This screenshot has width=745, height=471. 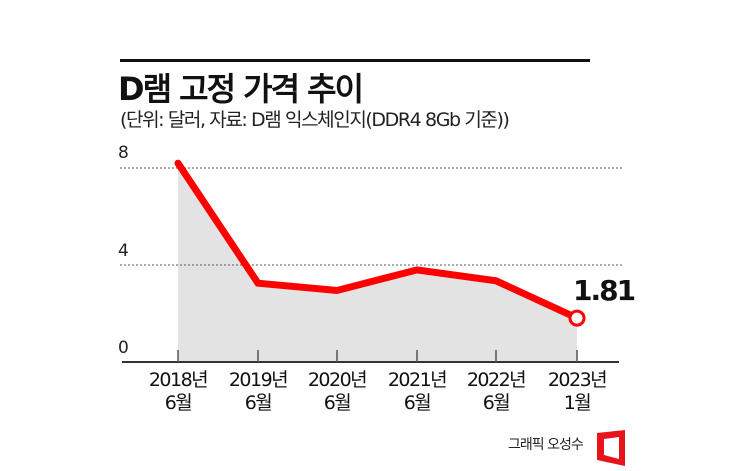 I want to click on x-label: 2021년 6월, so click(x=417, y=392).